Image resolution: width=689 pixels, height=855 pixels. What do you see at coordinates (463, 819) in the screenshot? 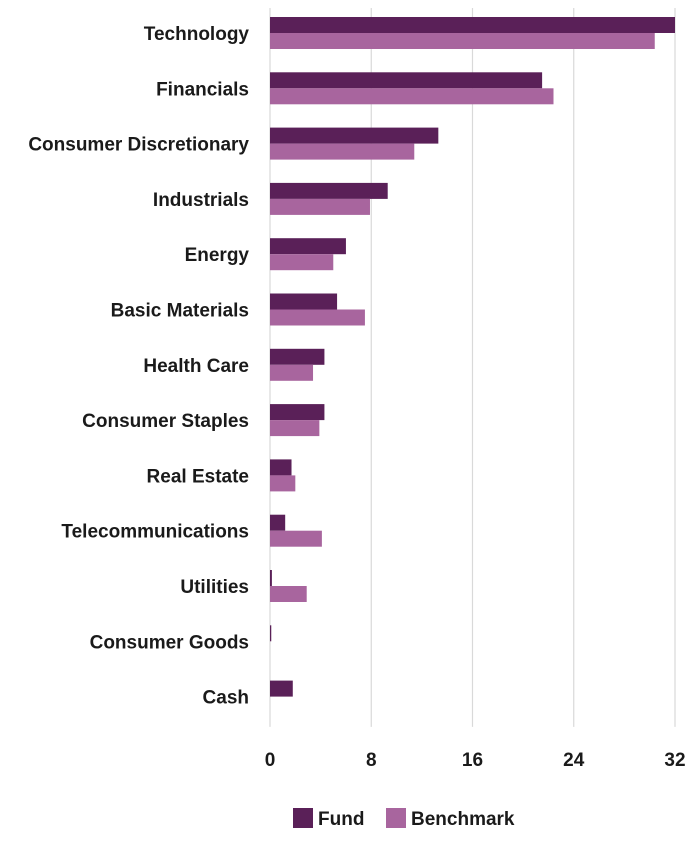
I see `legend-label-benchmark: Benchmark` at bounding box center [463, 819].